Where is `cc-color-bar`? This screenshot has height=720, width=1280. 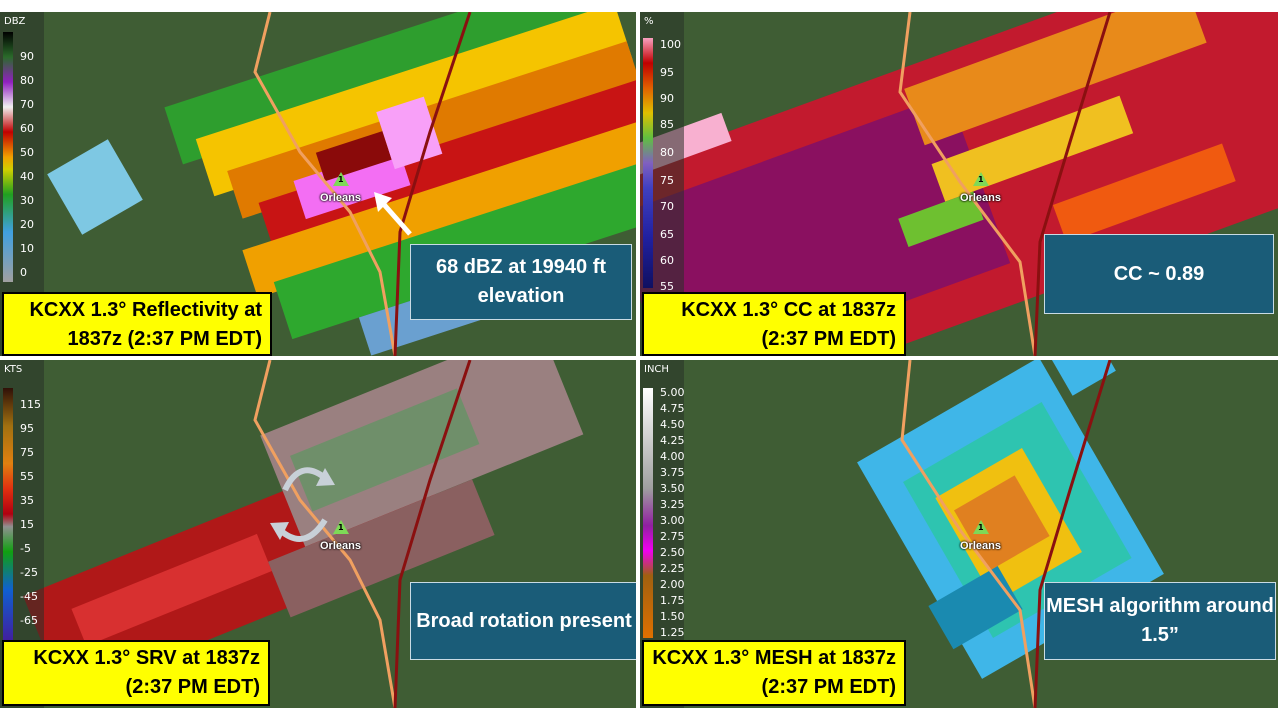
cc-color-bar is located at coordinates (648, 163).